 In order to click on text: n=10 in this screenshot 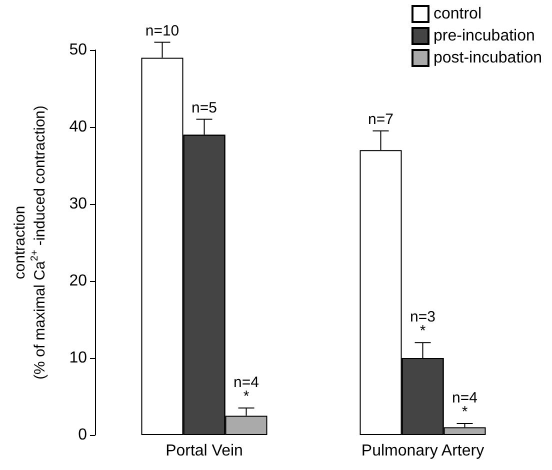, I will do `click(162, 31)`.